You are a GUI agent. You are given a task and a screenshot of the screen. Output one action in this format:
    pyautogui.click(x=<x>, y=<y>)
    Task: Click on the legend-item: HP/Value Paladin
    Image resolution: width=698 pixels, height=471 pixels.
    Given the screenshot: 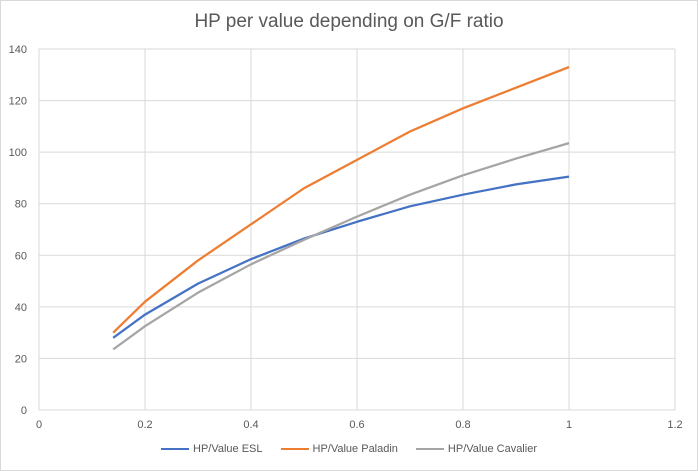 What is the action you would take?
    pyautogui.click(x=339, y=449)
    